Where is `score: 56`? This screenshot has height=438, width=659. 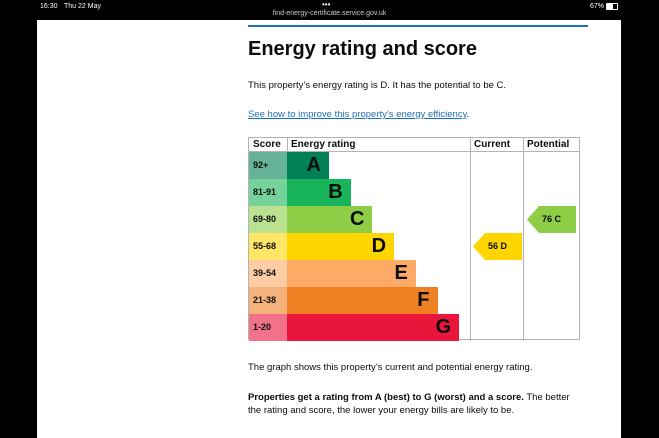
score: 56 is located at coordinates (493, 246).